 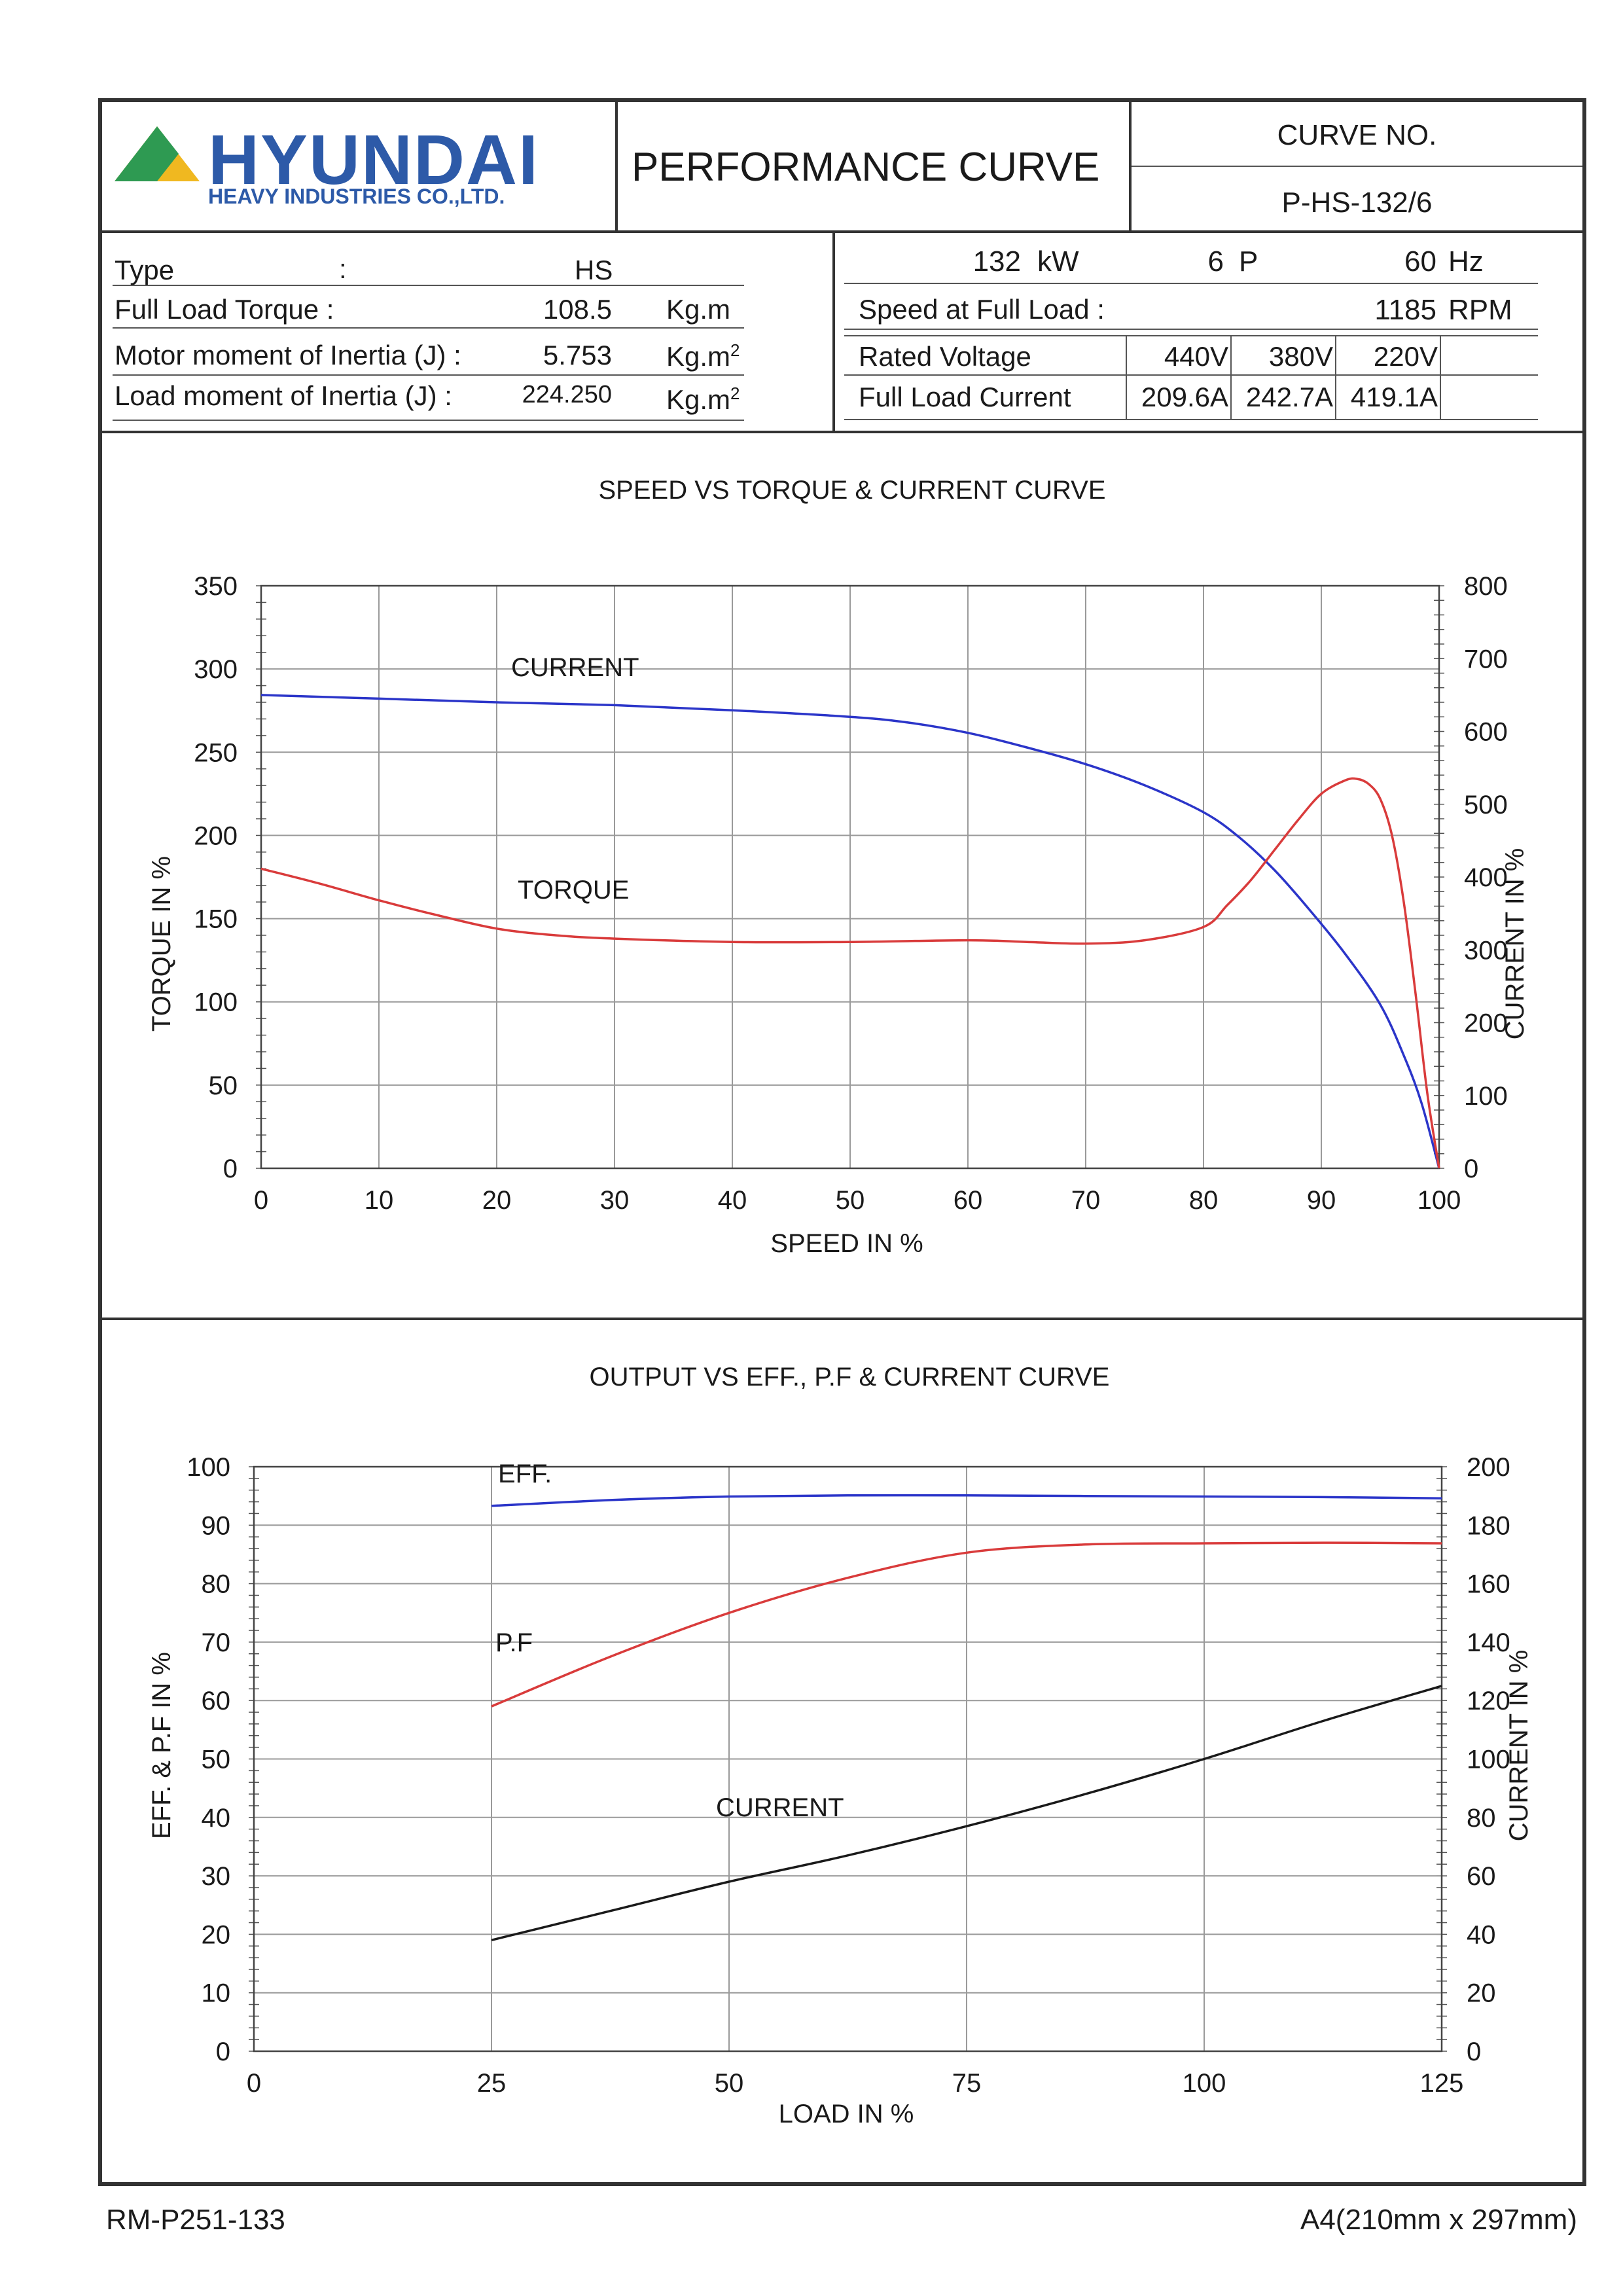 I want to click on speed-unit: RPM, so click(x=1480, y=310).